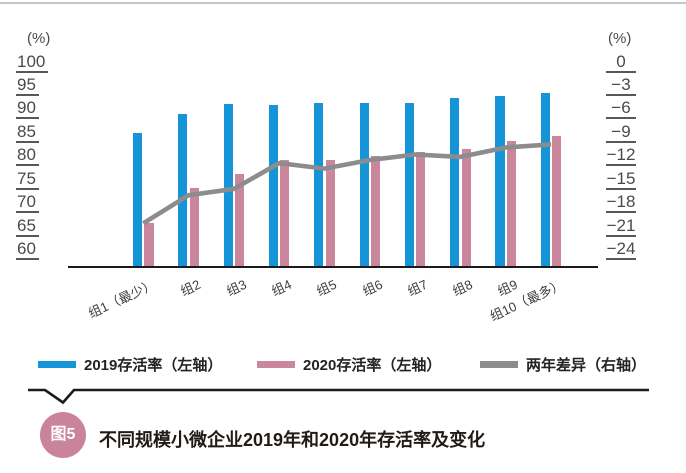 Image resolution: width=686 pixels, height=473 pixels. I want to click on left-axis-tick: 90, so click(27, 109).